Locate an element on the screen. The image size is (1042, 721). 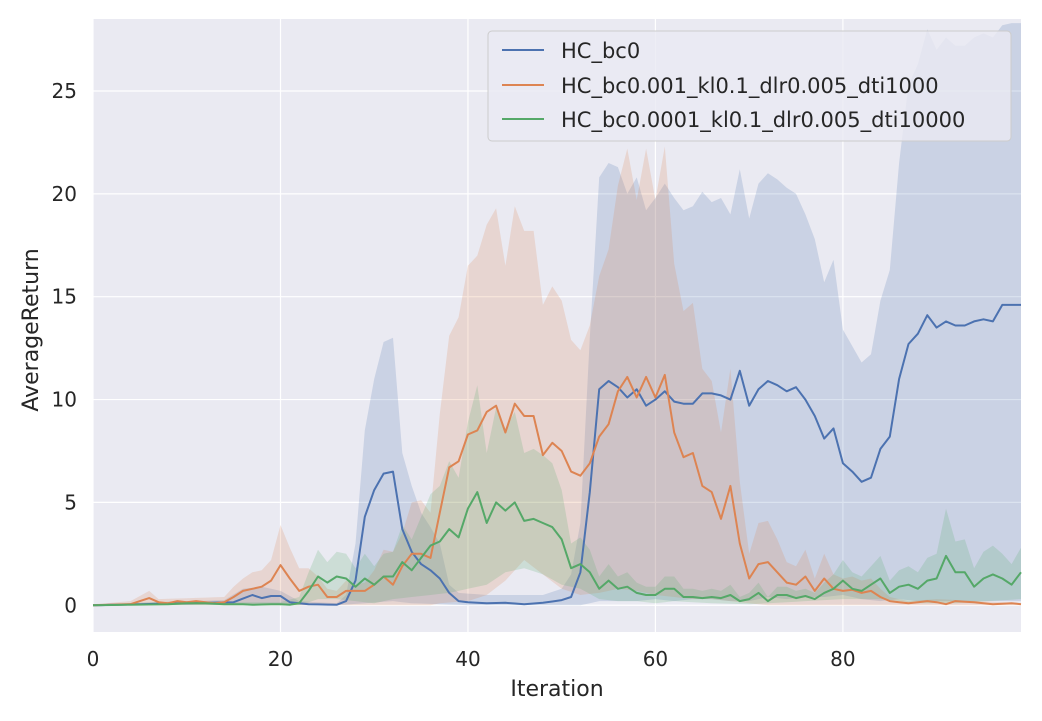
x-tick-label: 40 is located at coordinates (467, 659).